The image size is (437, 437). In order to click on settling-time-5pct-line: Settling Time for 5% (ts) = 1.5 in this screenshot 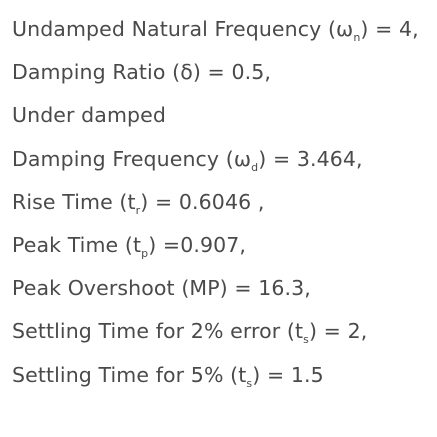, I will do `click(224, 375)`.